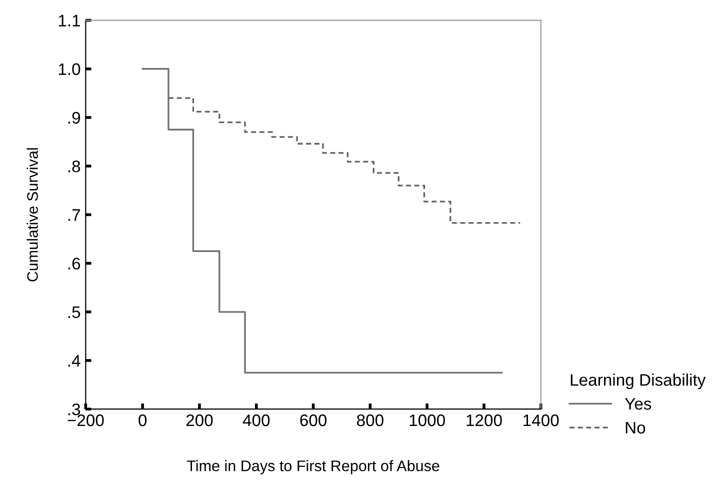  Describe the element at coordinates (199, 420) in the screenshot. I see `x-tick-label: 200` at that location.